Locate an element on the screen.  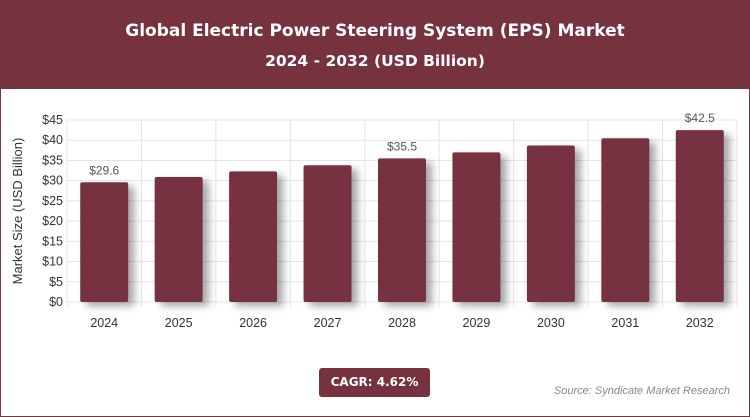
y-tick-label: $15 is located at coordinates (52, 241).